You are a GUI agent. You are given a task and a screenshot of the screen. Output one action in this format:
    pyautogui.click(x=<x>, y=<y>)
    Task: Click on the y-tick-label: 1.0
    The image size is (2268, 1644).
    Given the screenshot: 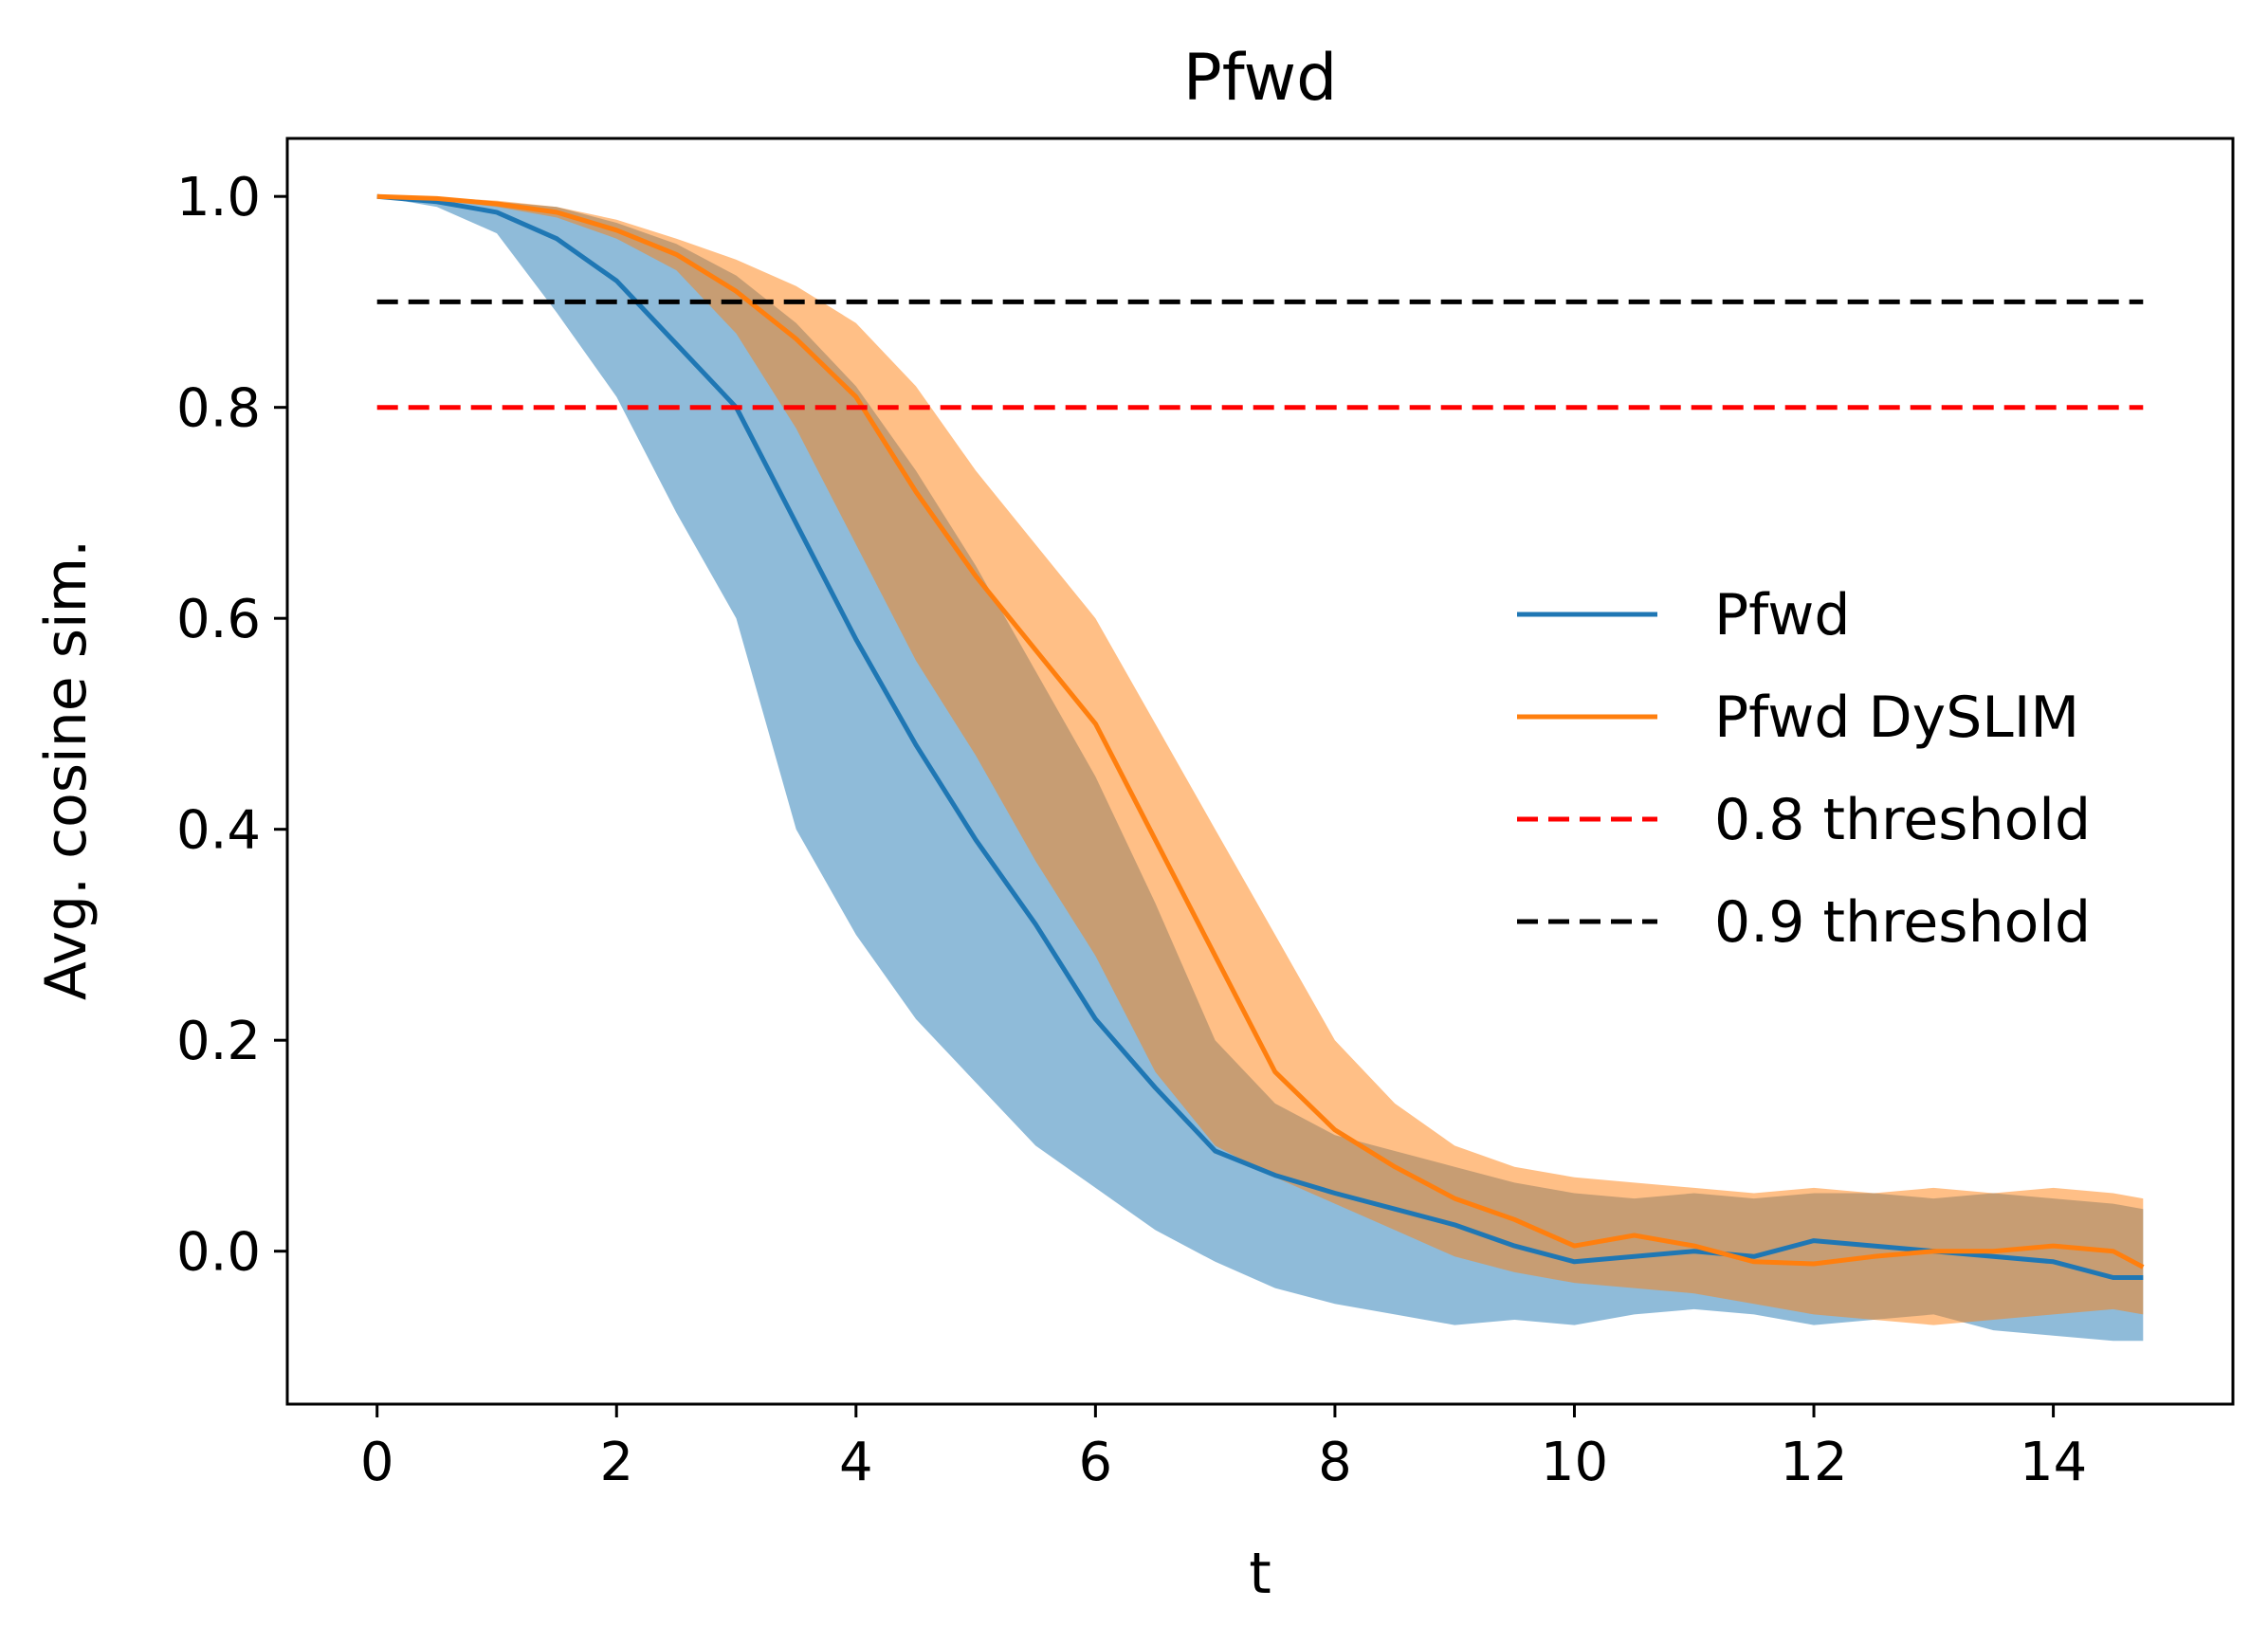 What is the action you would take?
    pyautogui.click(x=218, y=197)
    